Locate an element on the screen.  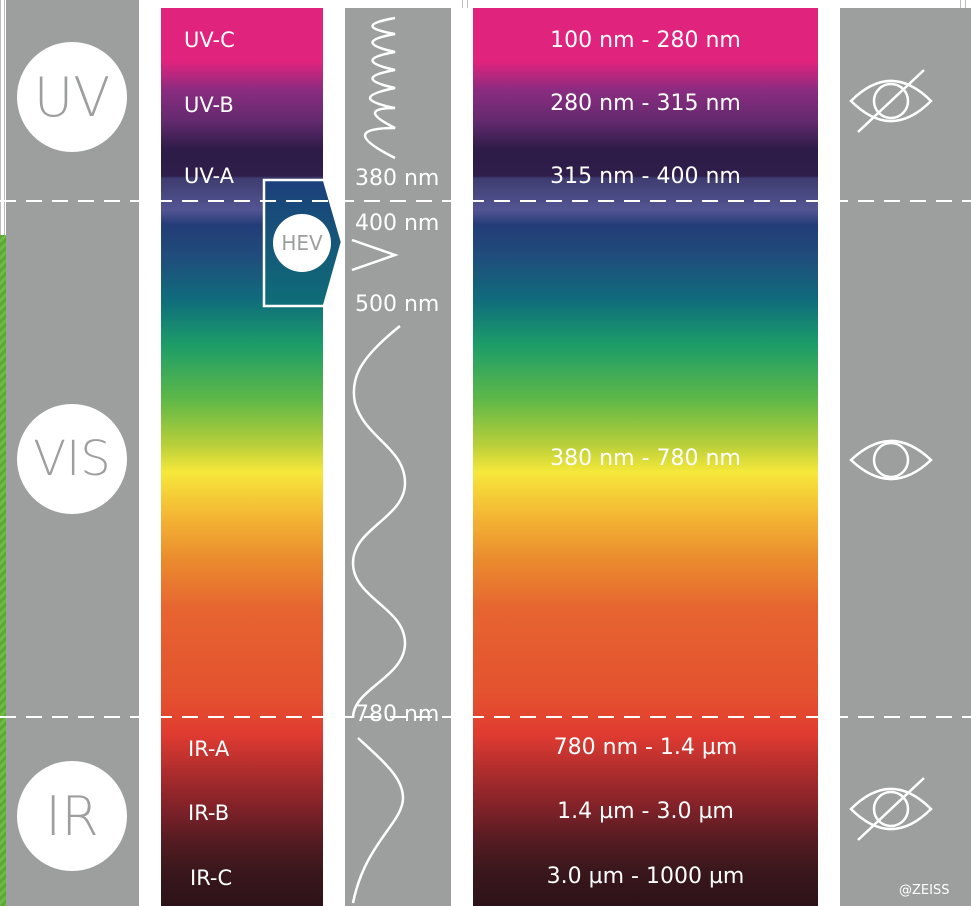
visible-range: 380 nm - 780 nm is located at coordinates (645, 458).